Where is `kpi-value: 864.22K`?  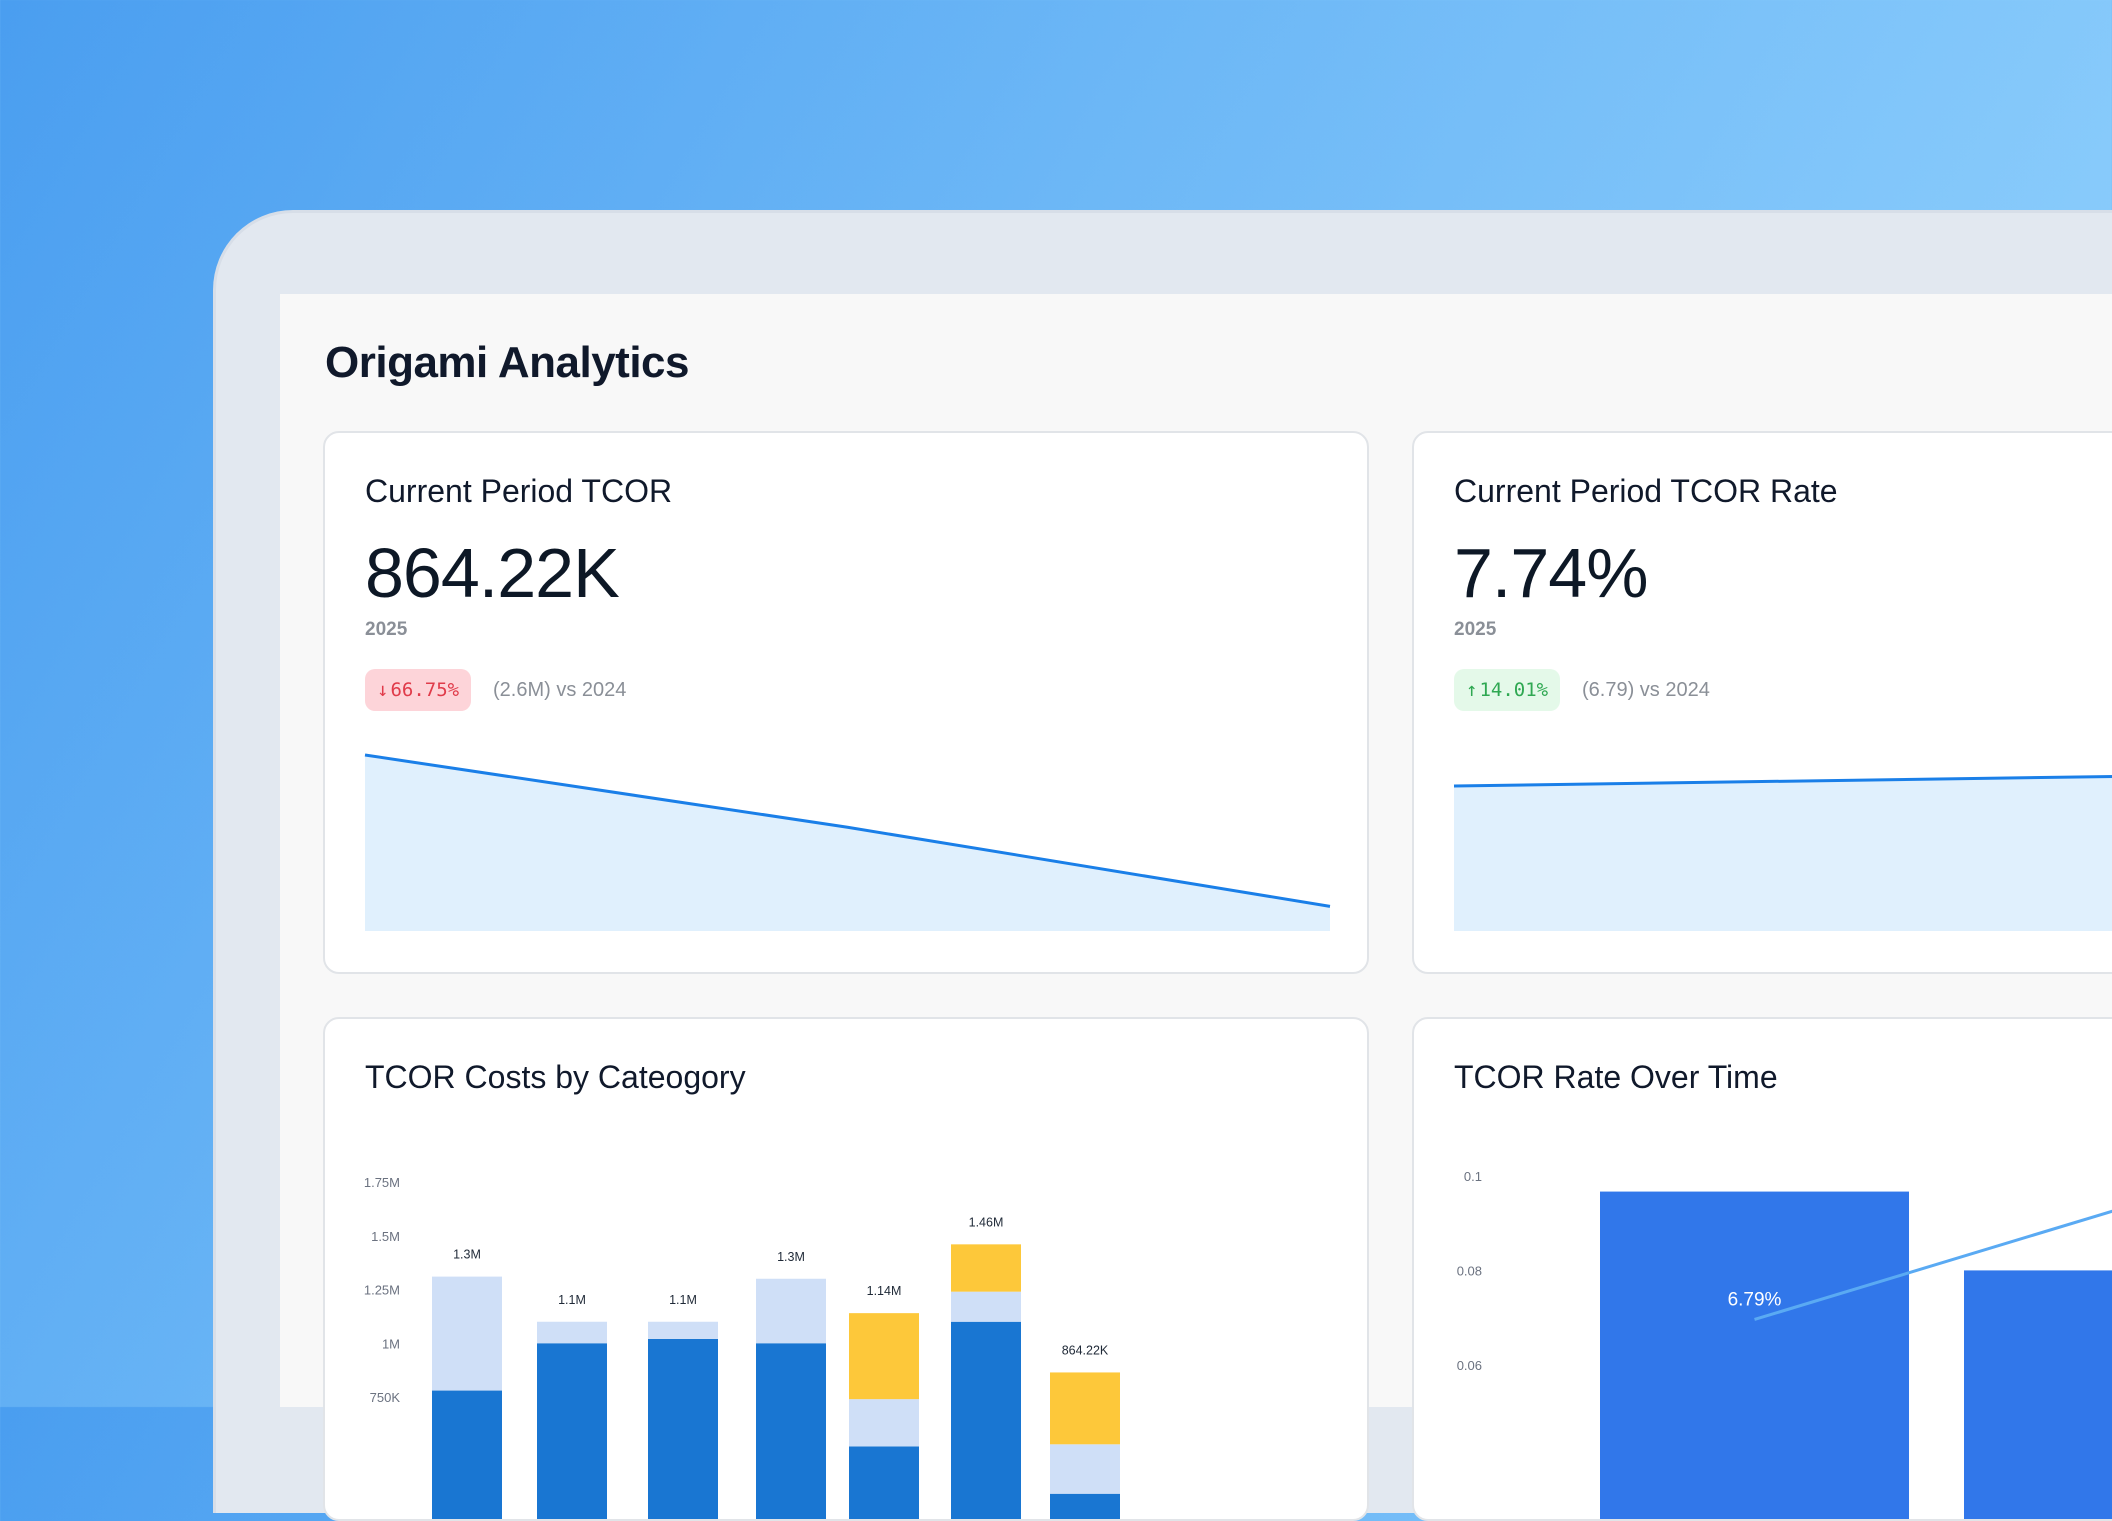
kpi-value: 864.22K is located at coordinates (492, 573).